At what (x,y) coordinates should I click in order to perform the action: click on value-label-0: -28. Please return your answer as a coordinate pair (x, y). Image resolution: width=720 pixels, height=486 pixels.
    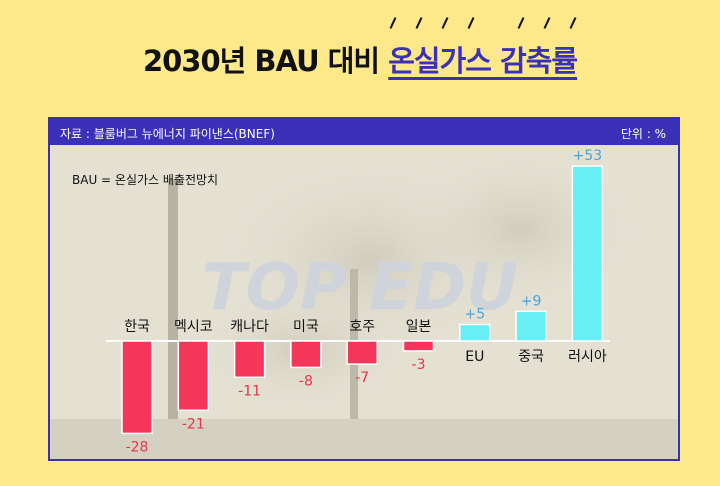
    Looking at the image, I should click on (137, 447).